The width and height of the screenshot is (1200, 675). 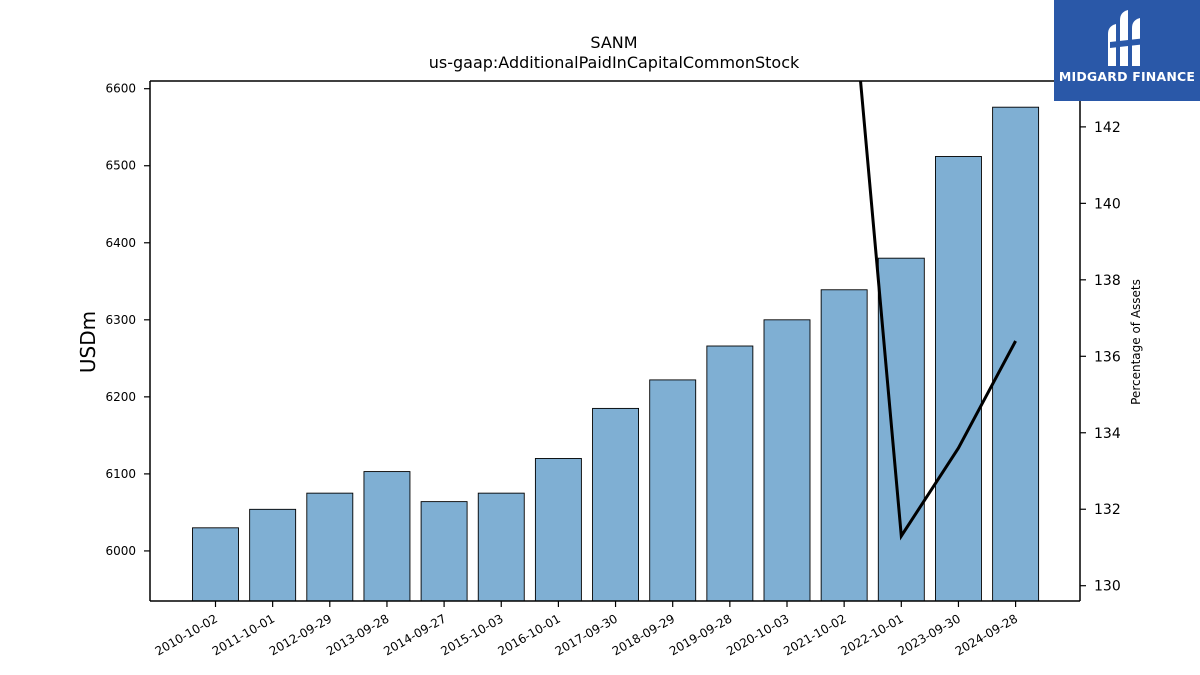 I want to click on logo-text: MIDGARD FINANCE, so click(x=1127, y=76).